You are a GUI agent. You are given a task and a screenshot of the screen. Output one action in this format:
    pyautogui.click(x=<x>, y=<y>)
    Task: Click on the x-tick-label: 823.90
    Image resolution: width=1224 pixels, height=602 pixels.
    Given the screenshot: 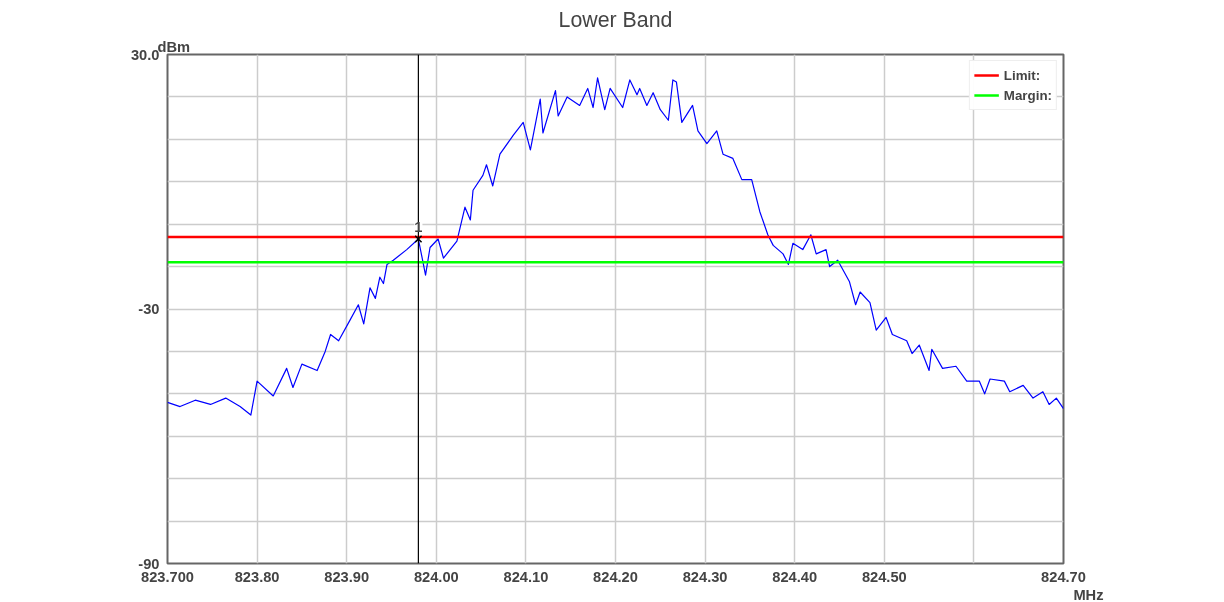 What is the action you would take?
    pyautogui.click(x=347, y=576)
    